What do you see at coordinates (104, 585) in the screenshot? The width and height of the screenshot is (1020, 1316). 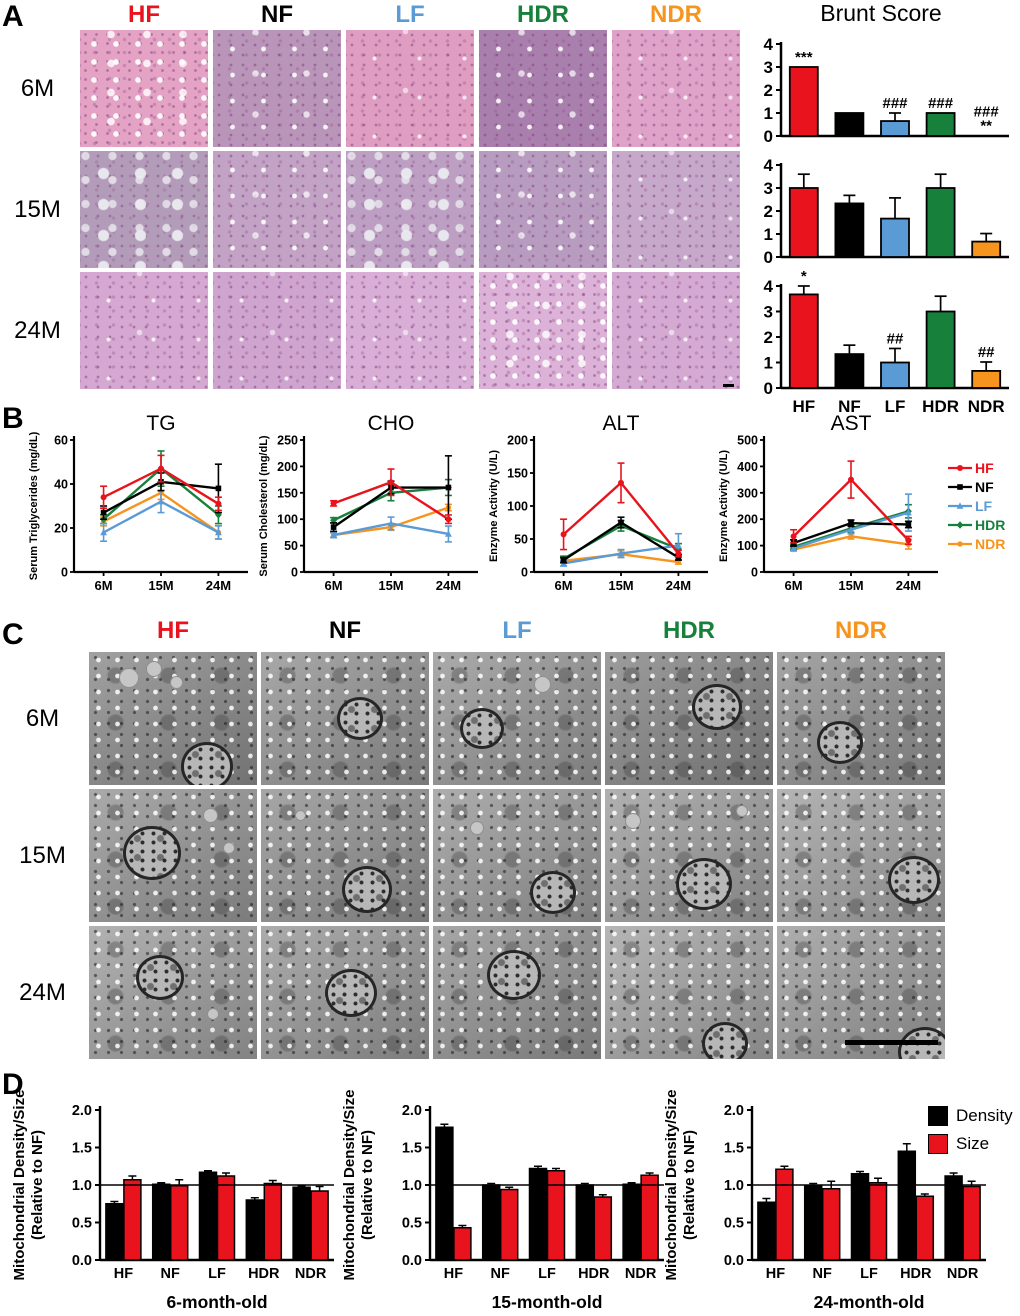 I see `svg-text: 6M` at bounding box center [104, 585].